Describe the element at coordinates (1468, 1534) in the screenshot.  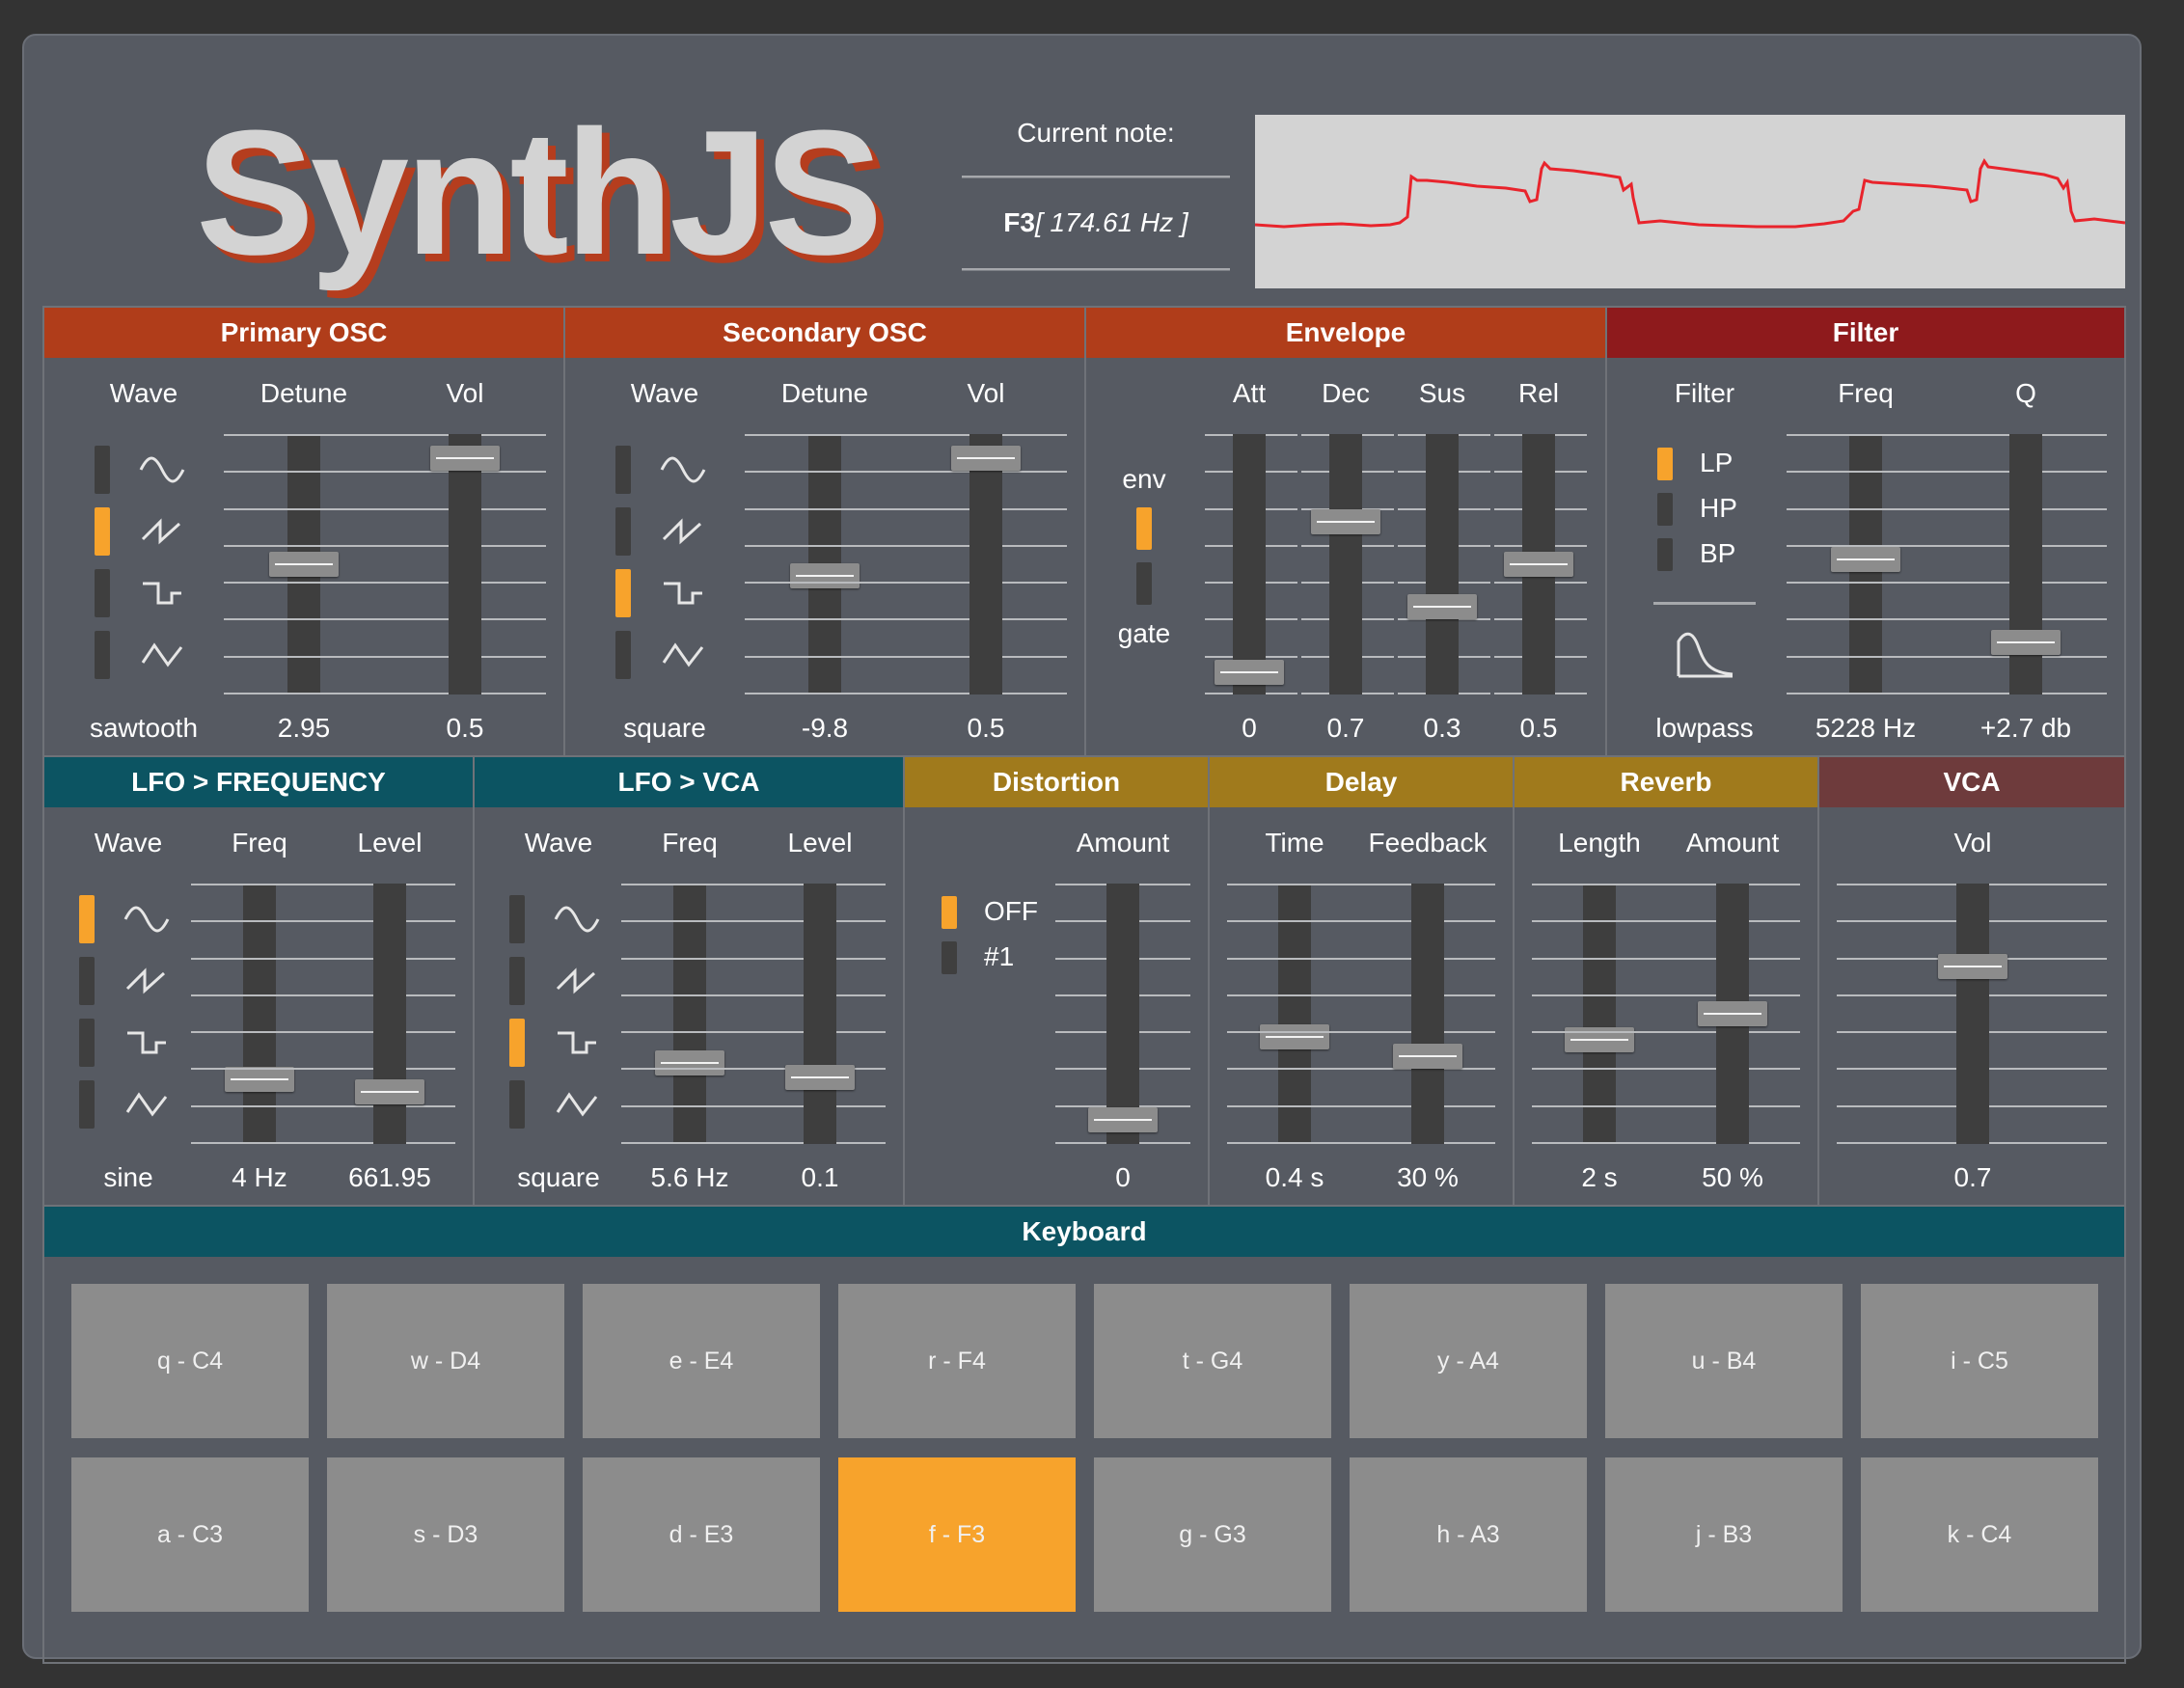
I see `key-a3-row2: h - A3` at that location.